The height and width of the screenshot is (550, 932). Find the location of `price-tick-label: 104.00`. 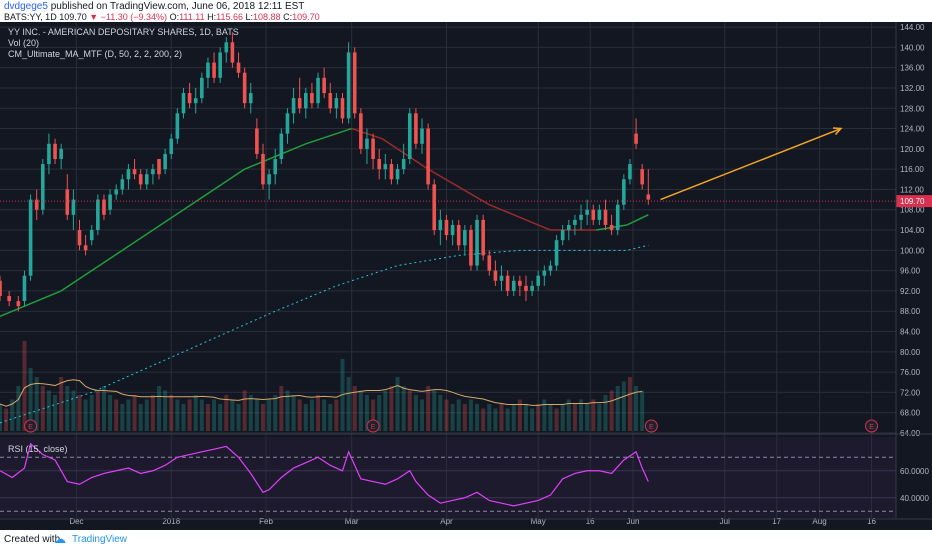

price-tick-label: 104.00 is located at coordinates (912, 230).